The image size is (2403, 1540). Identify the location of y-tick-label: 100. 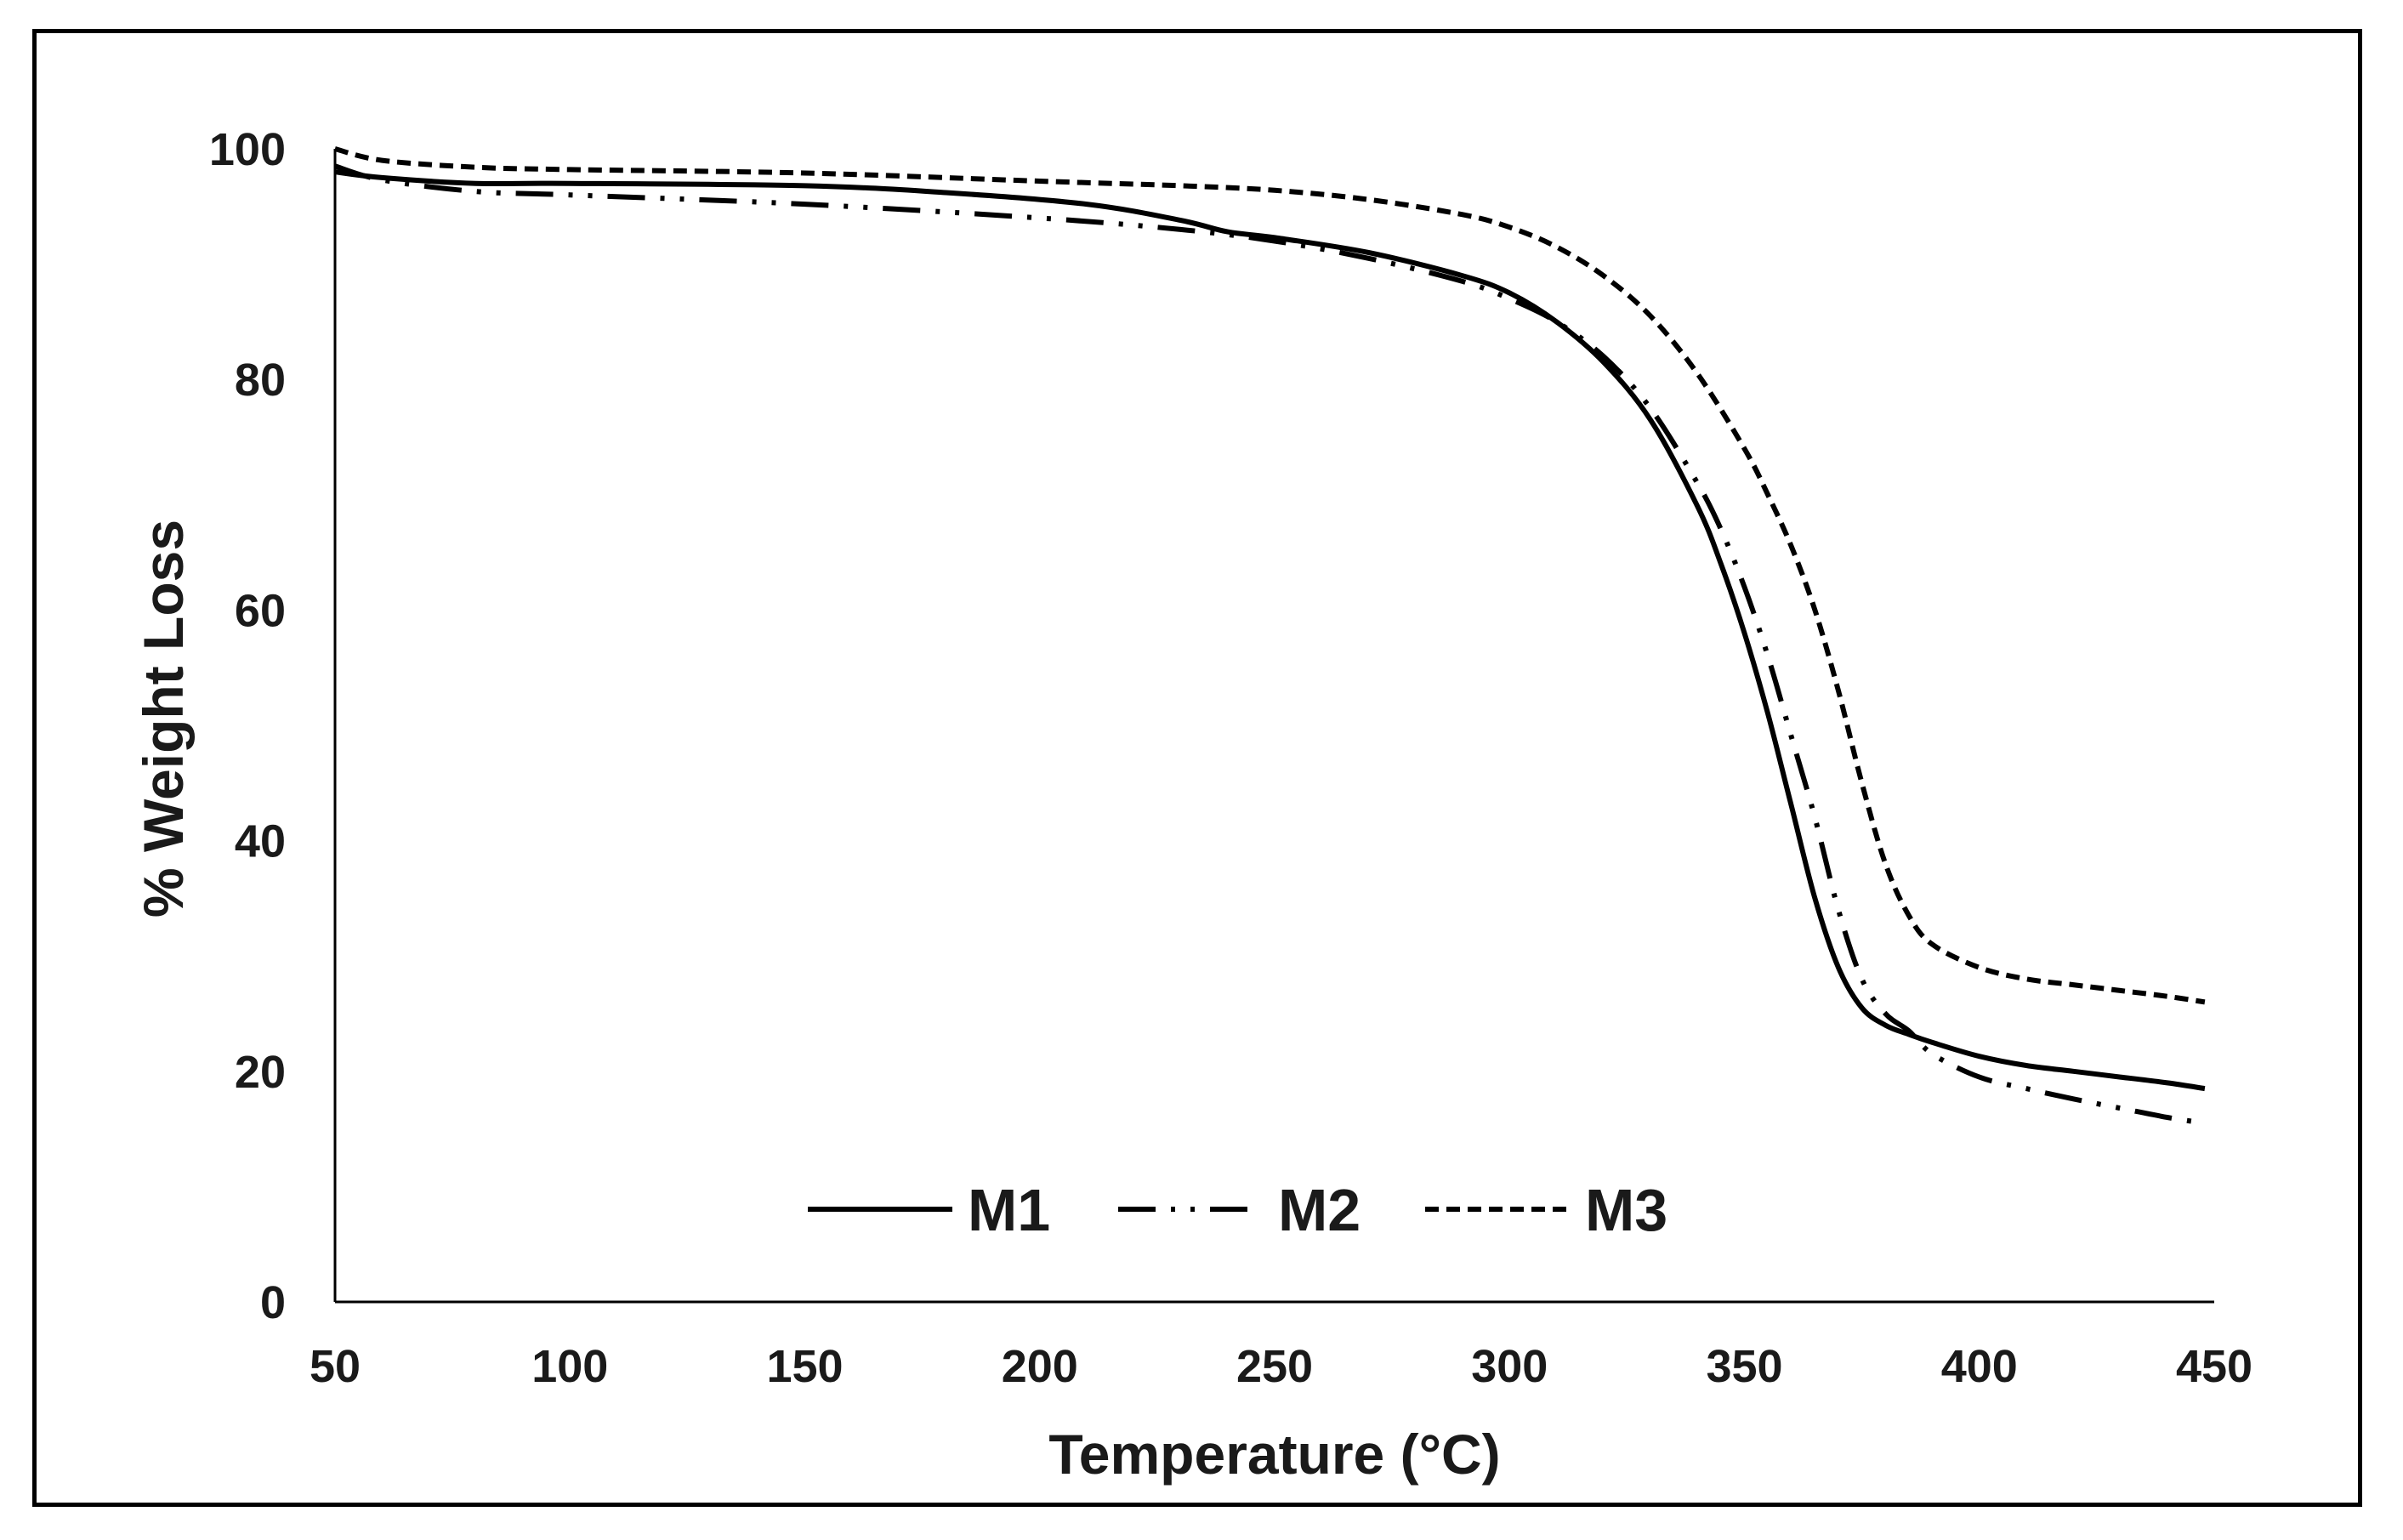
(247, 149).